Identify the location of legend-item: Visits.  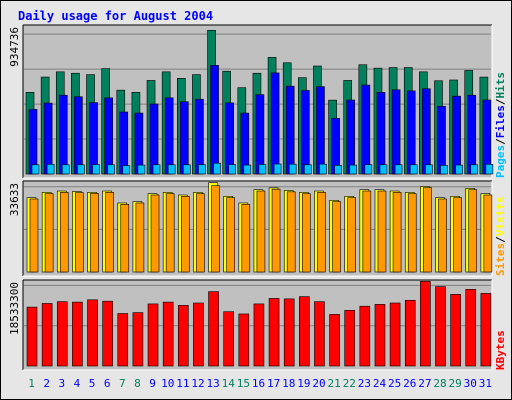
(500, 217).